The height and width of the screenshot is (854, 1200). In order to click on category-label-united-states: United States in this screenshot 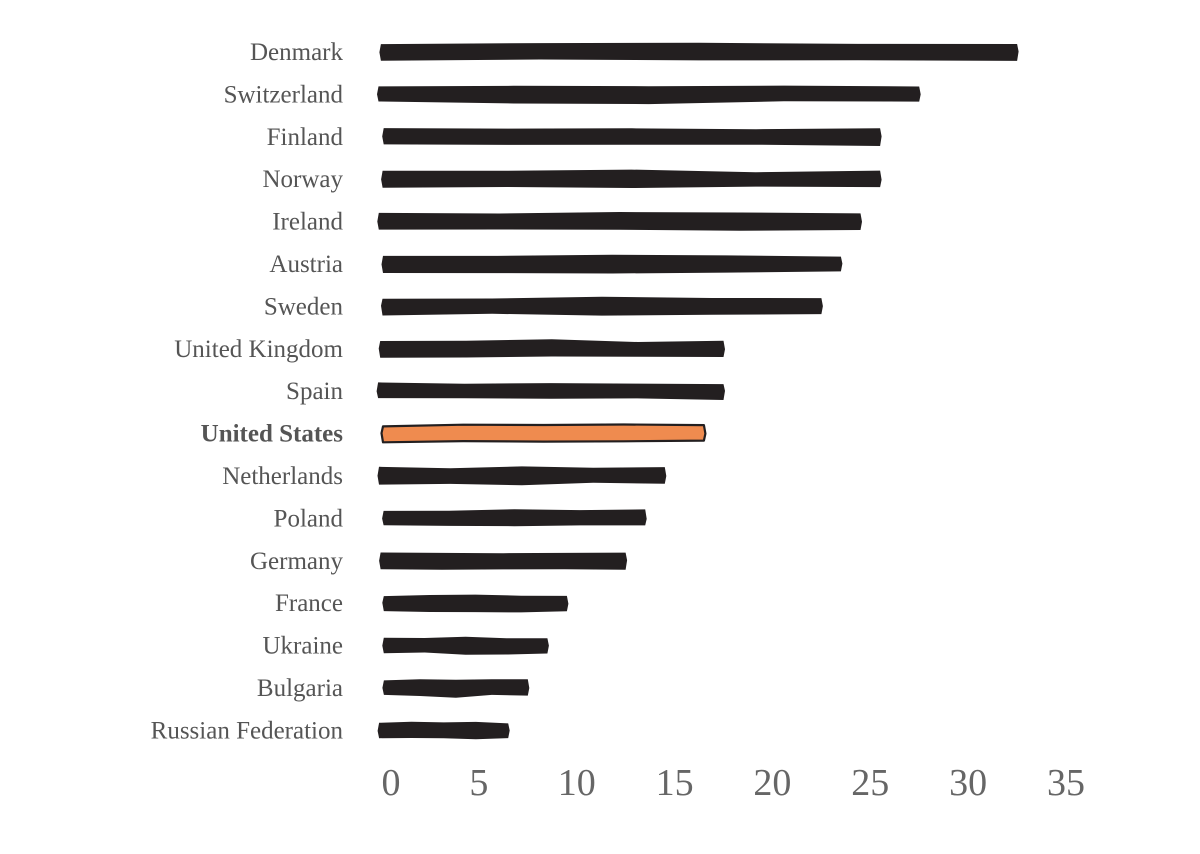, I will do `click(272, 434)`.